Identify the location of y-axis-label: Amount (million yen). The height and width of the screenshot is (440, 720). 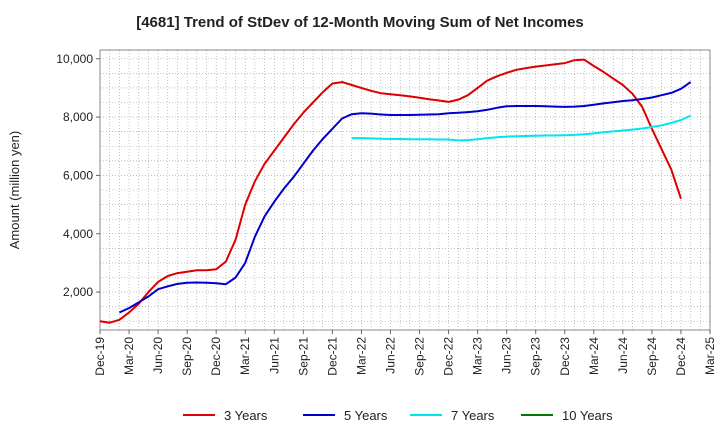
(14, 190).